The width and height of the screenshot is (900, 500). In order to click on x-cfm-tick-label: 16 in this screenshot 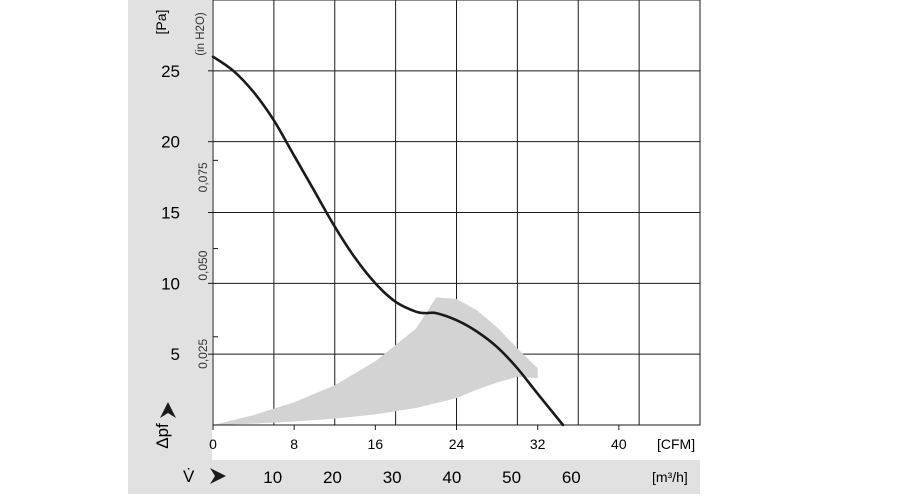, I will do `click(376, 444)`.